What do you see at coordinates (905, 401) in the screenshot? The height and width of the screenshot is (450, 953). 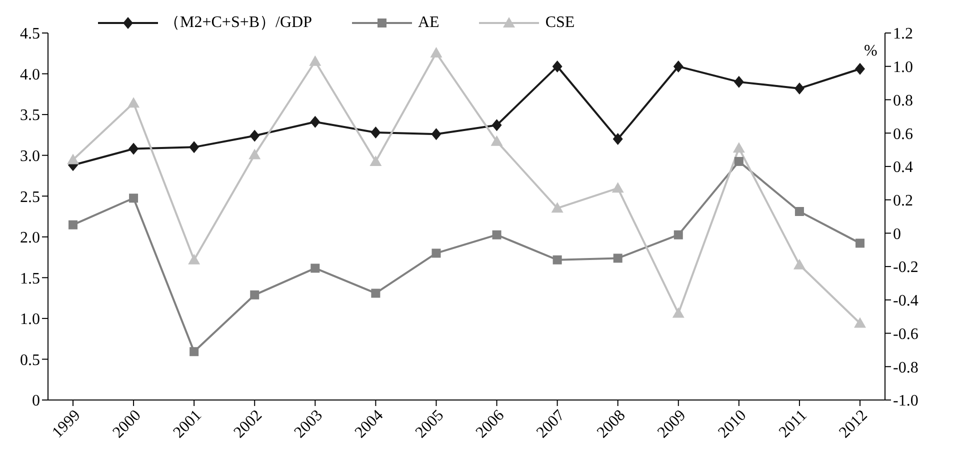 I see `y2-tick-label: -1.0` at bounding box center [905, 401].